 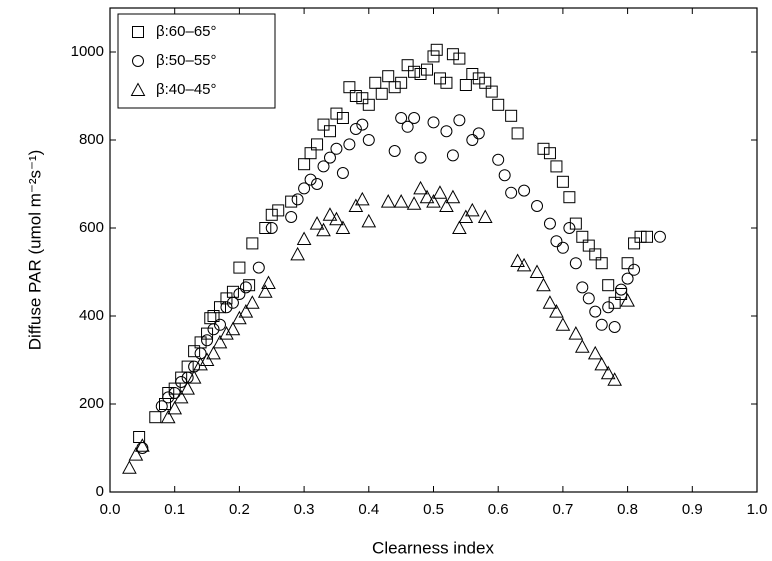 What do you see at coordinates (138, 61) in the screenshot?
I see `legend-marker` at bounding box center [138, 61].